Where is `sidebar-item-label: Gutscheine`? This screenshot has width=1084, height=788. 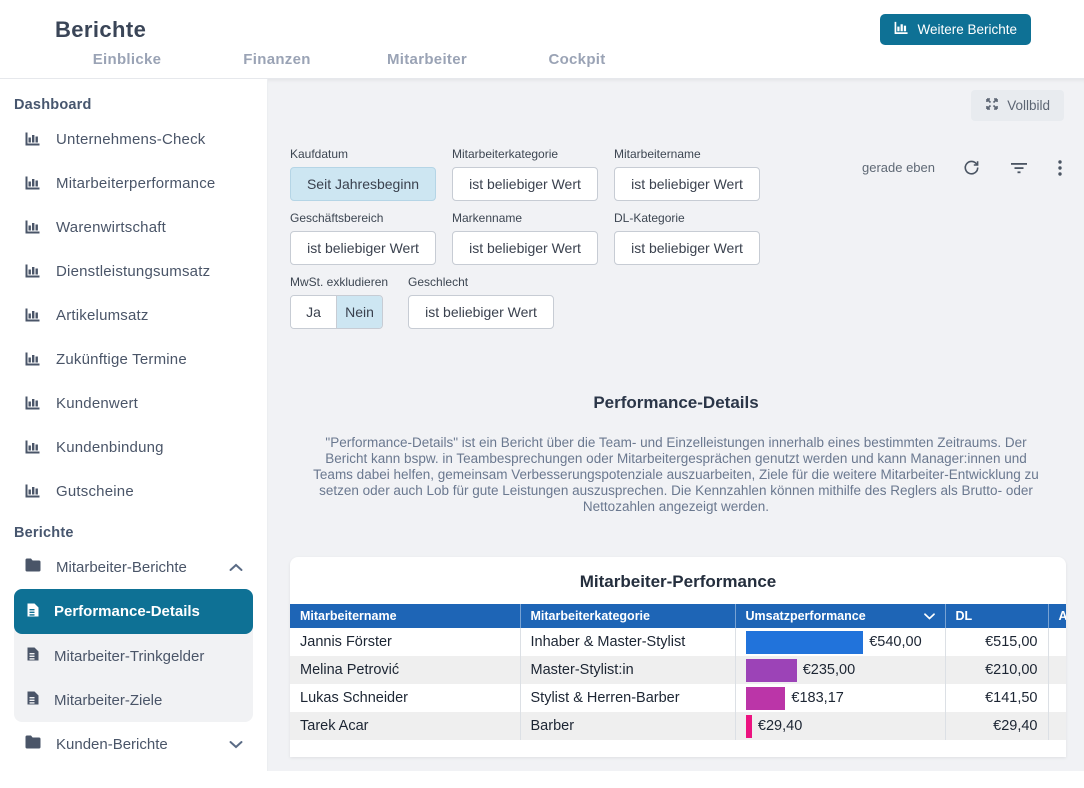 sidebar-item-label: Gutscheine is located at coordinates (95, 491).